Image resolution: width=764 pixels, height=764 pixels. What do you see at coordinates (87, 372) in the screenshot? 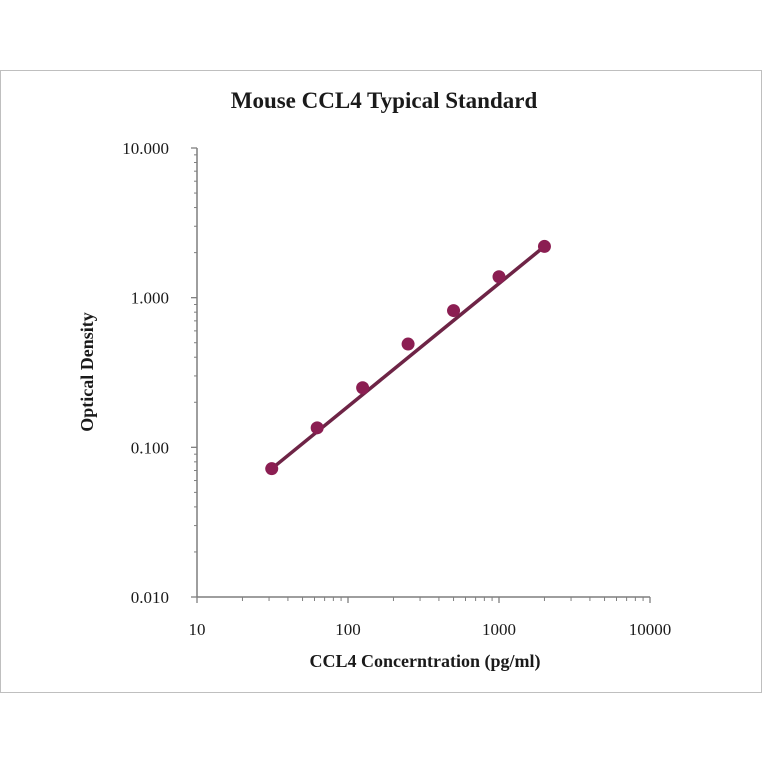
I see `y-axis-label: Optical Density` at bounding box center [87, 372].